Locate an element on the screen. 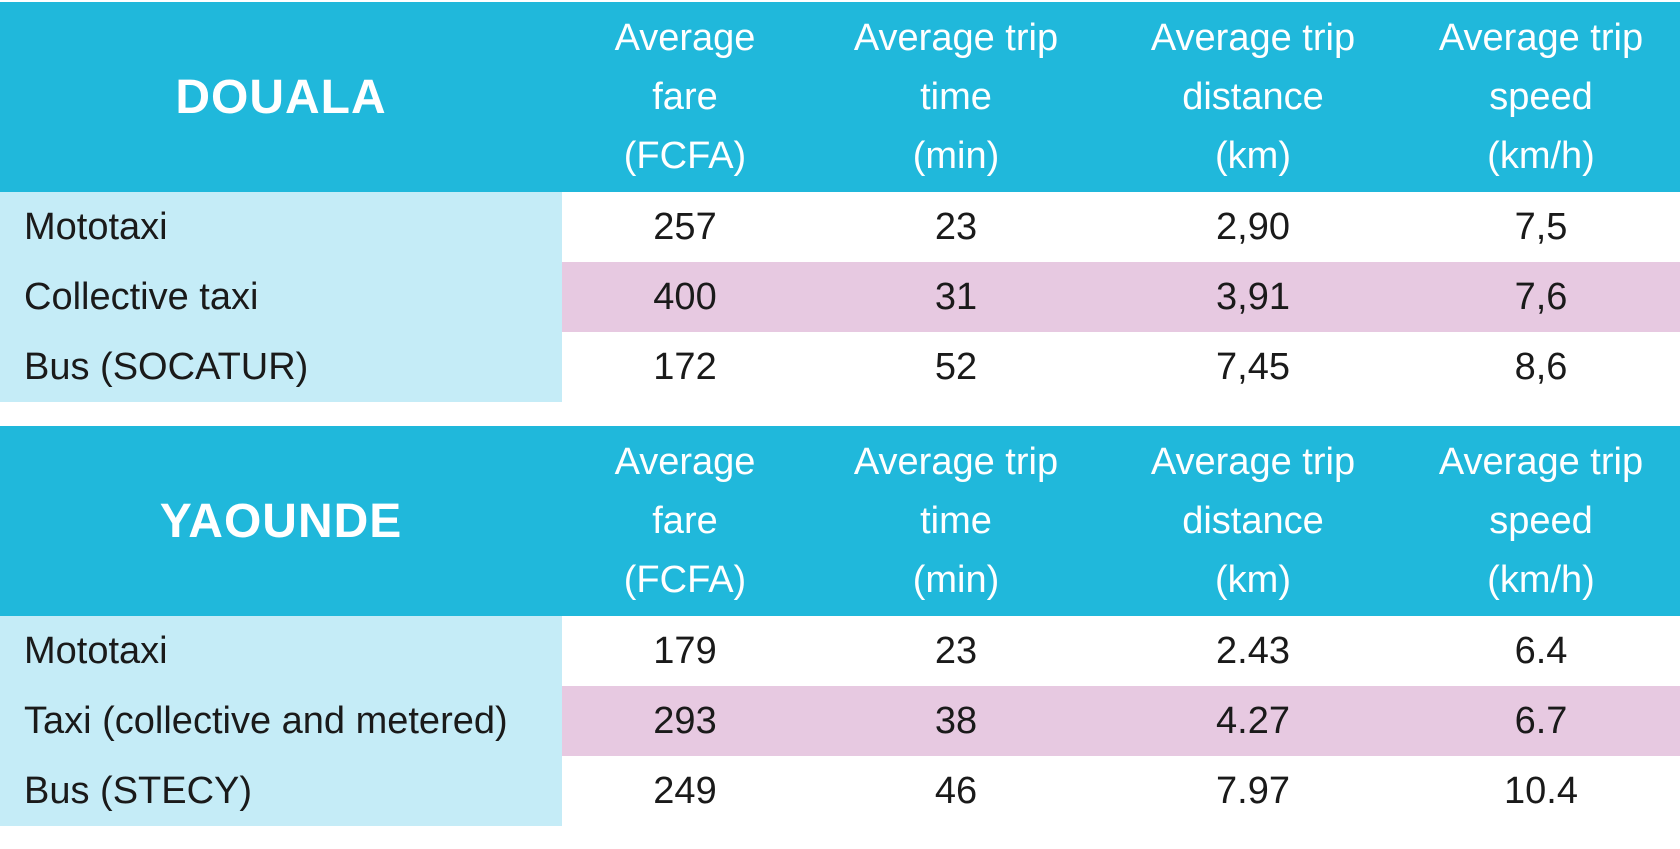 This screenshot has height=849, width=1680. cell-distance: 2,90 is located at coordinates (1253, 226).